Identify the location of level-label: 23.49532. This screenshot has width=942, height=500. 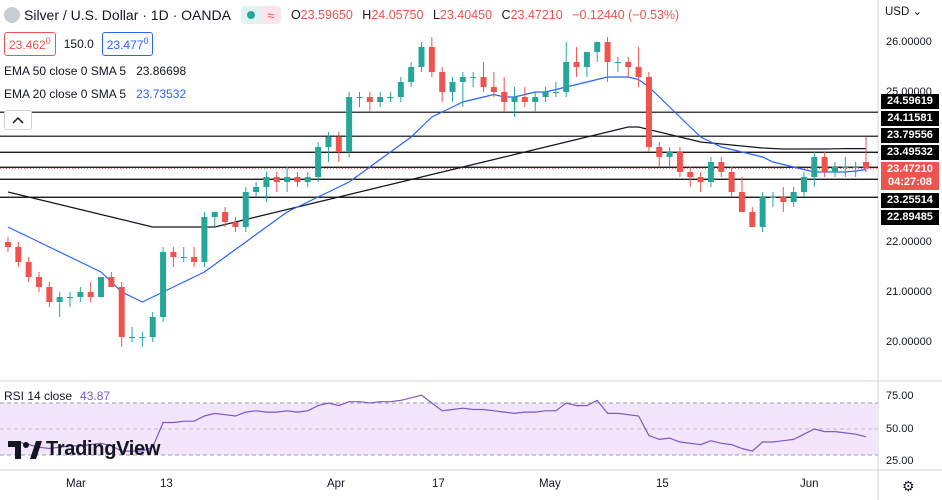
(910, 152).